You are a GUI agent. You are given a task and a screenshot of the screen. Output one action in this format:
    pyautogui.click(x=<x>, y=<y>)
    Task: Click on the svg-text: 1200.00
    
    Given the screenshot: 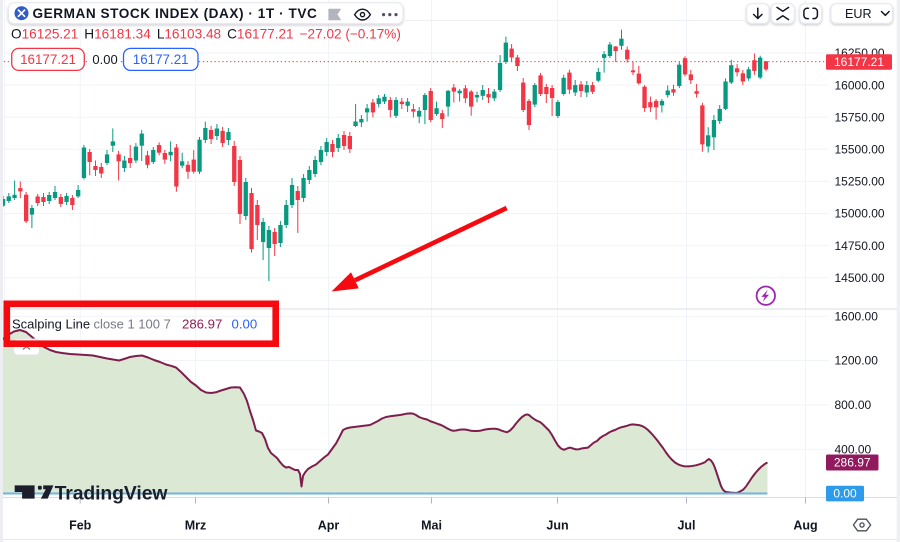 What is the action you would take?
    pyautogui.click(x=857, y=361)
    